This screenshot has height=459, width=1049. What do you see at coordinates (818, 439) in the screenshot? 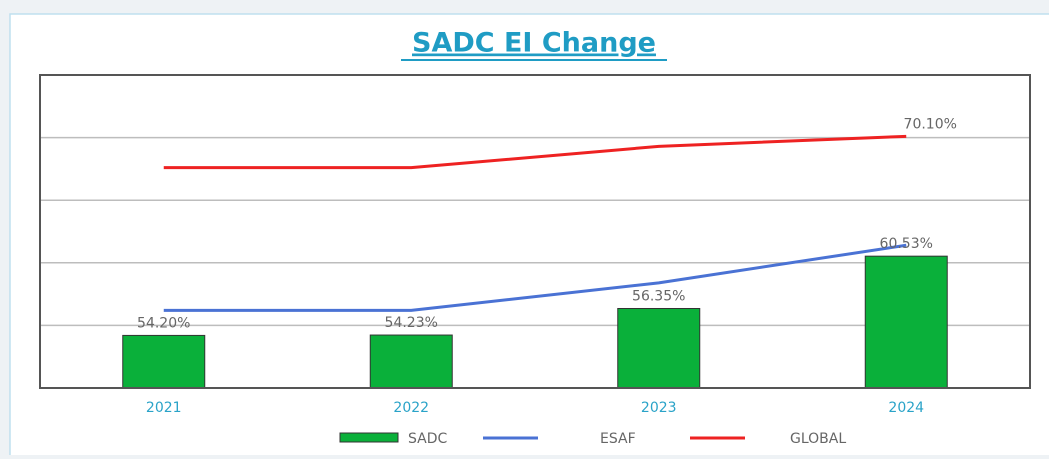
I see `legend-label: GLOBAL` at bounding box center [818, 439].